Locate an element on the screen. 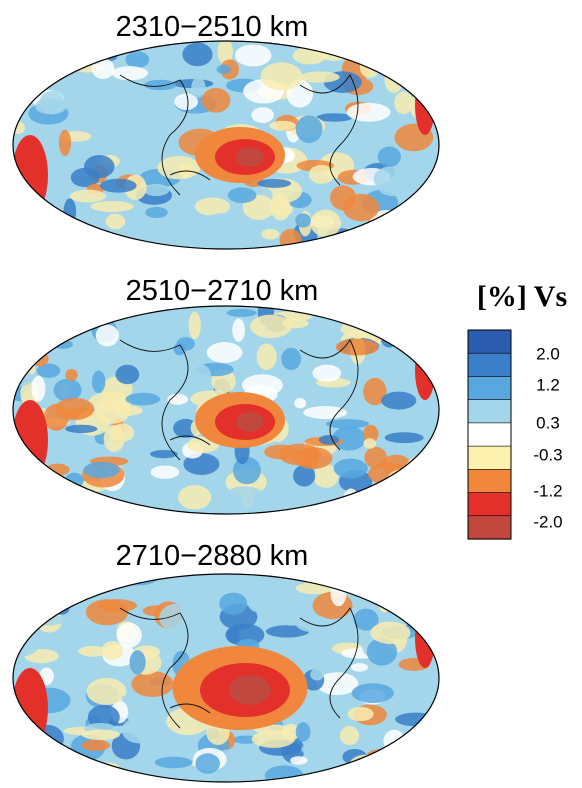  colorbar-frame is located at coordinates (489, 434).